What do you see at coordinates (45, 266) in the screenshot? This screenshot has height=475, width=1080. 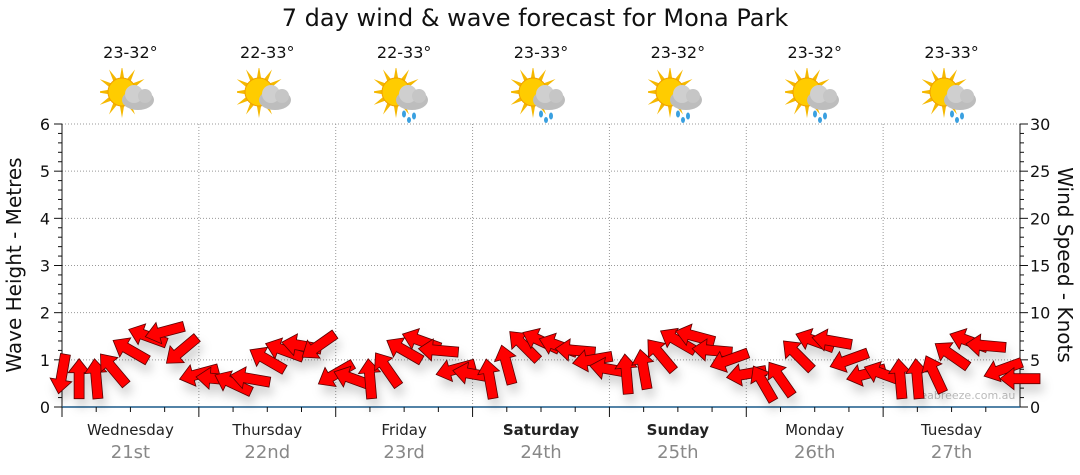 I see `y-tick-left: 3` at bounding box center [45, 266].